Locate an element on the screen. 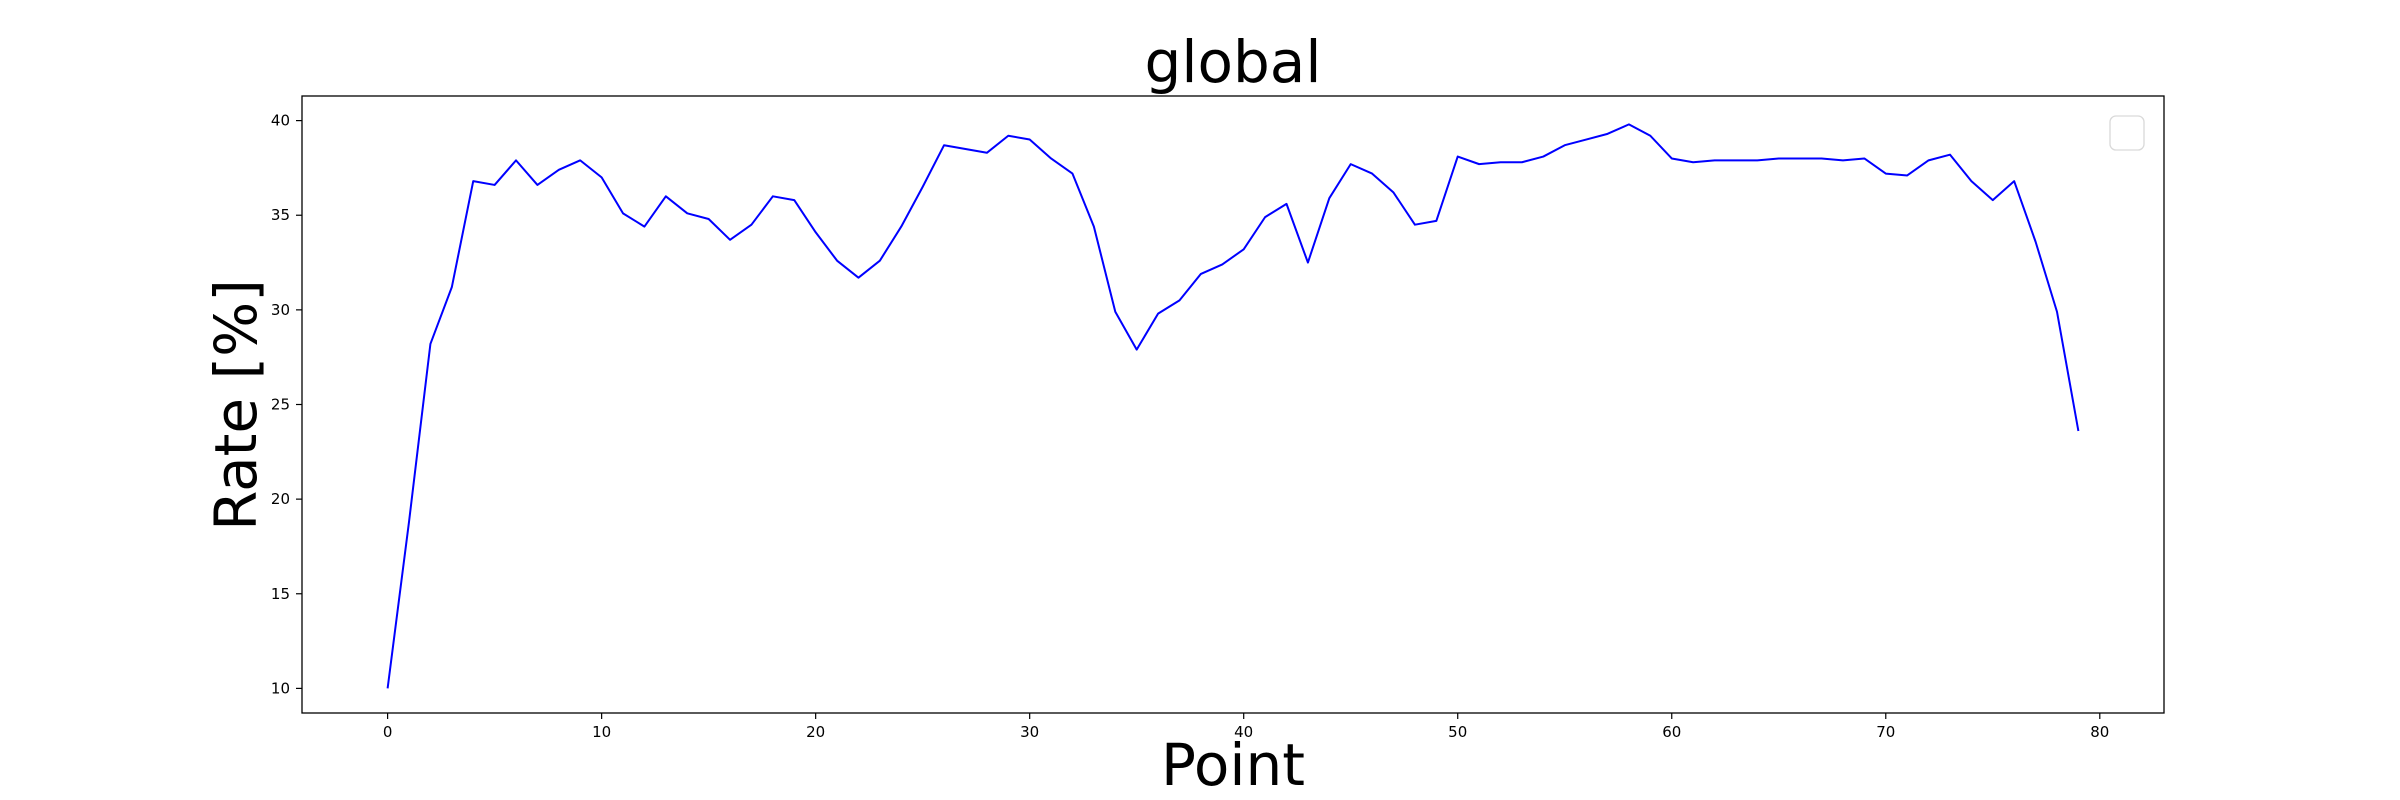 The image size is (2400, 800). y-tick-label: 10 is located at coordinates (280, 688).